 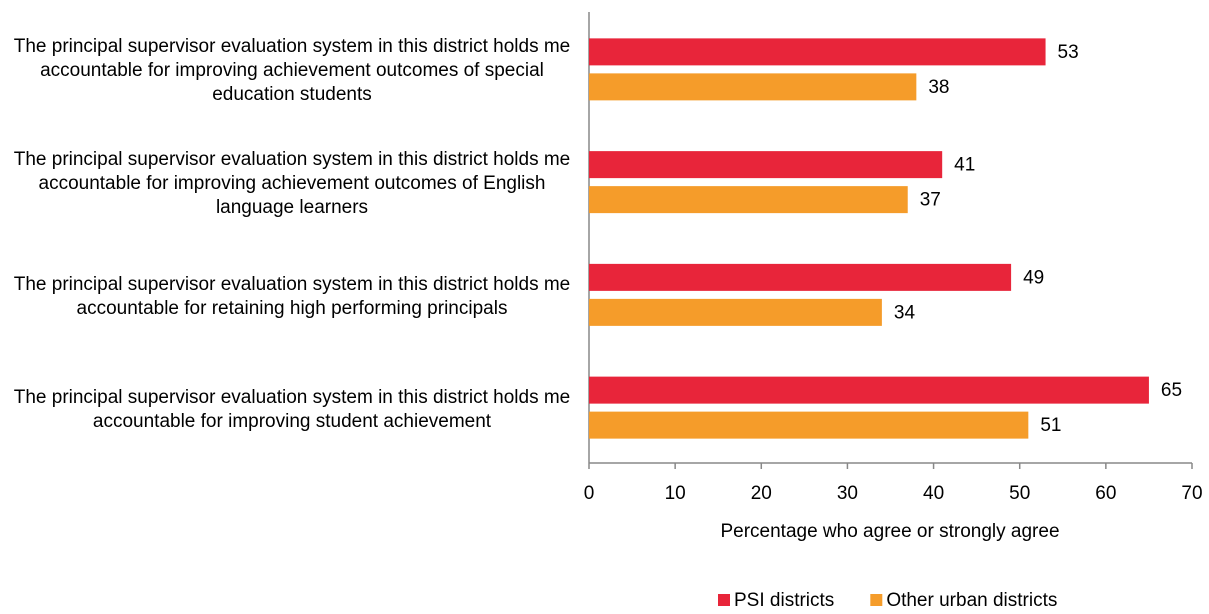 What do you see at coordinates (933, 493) in the screenshot?
I see `x-tick-label: 40` at bounding box center [933, 493].